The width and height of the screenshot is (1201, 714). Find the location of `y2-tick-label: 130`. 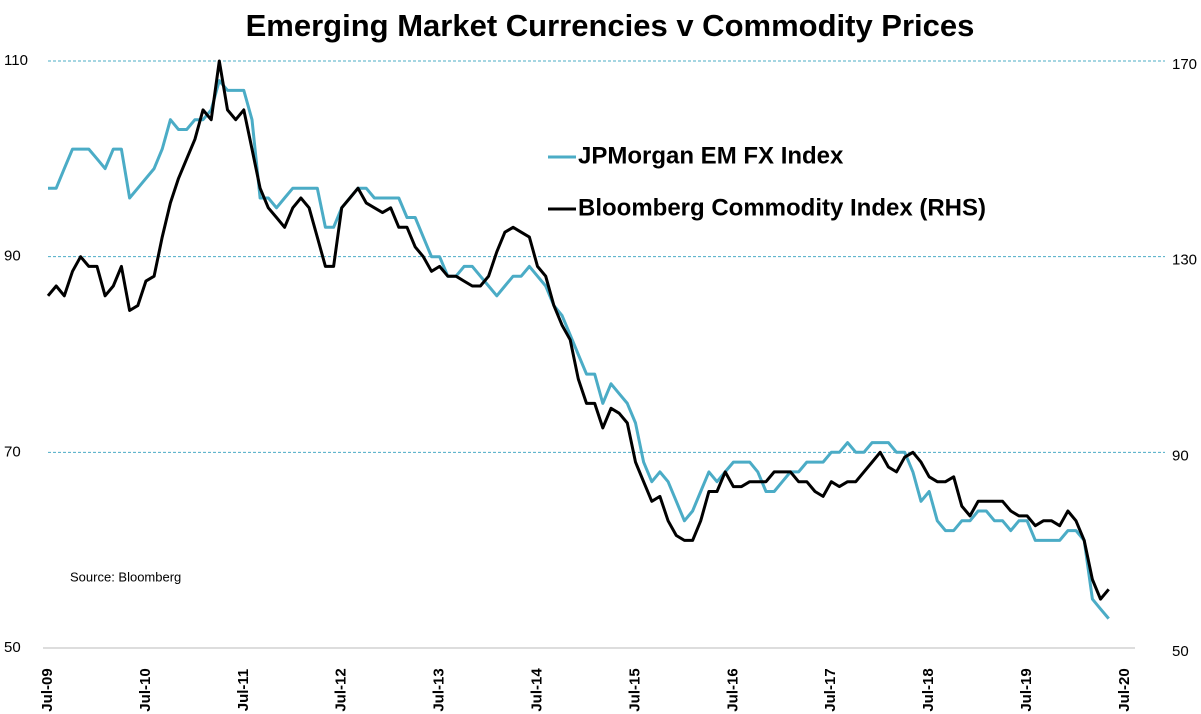

y2-tick-label: 130 is located at coordinates (1184, 260).